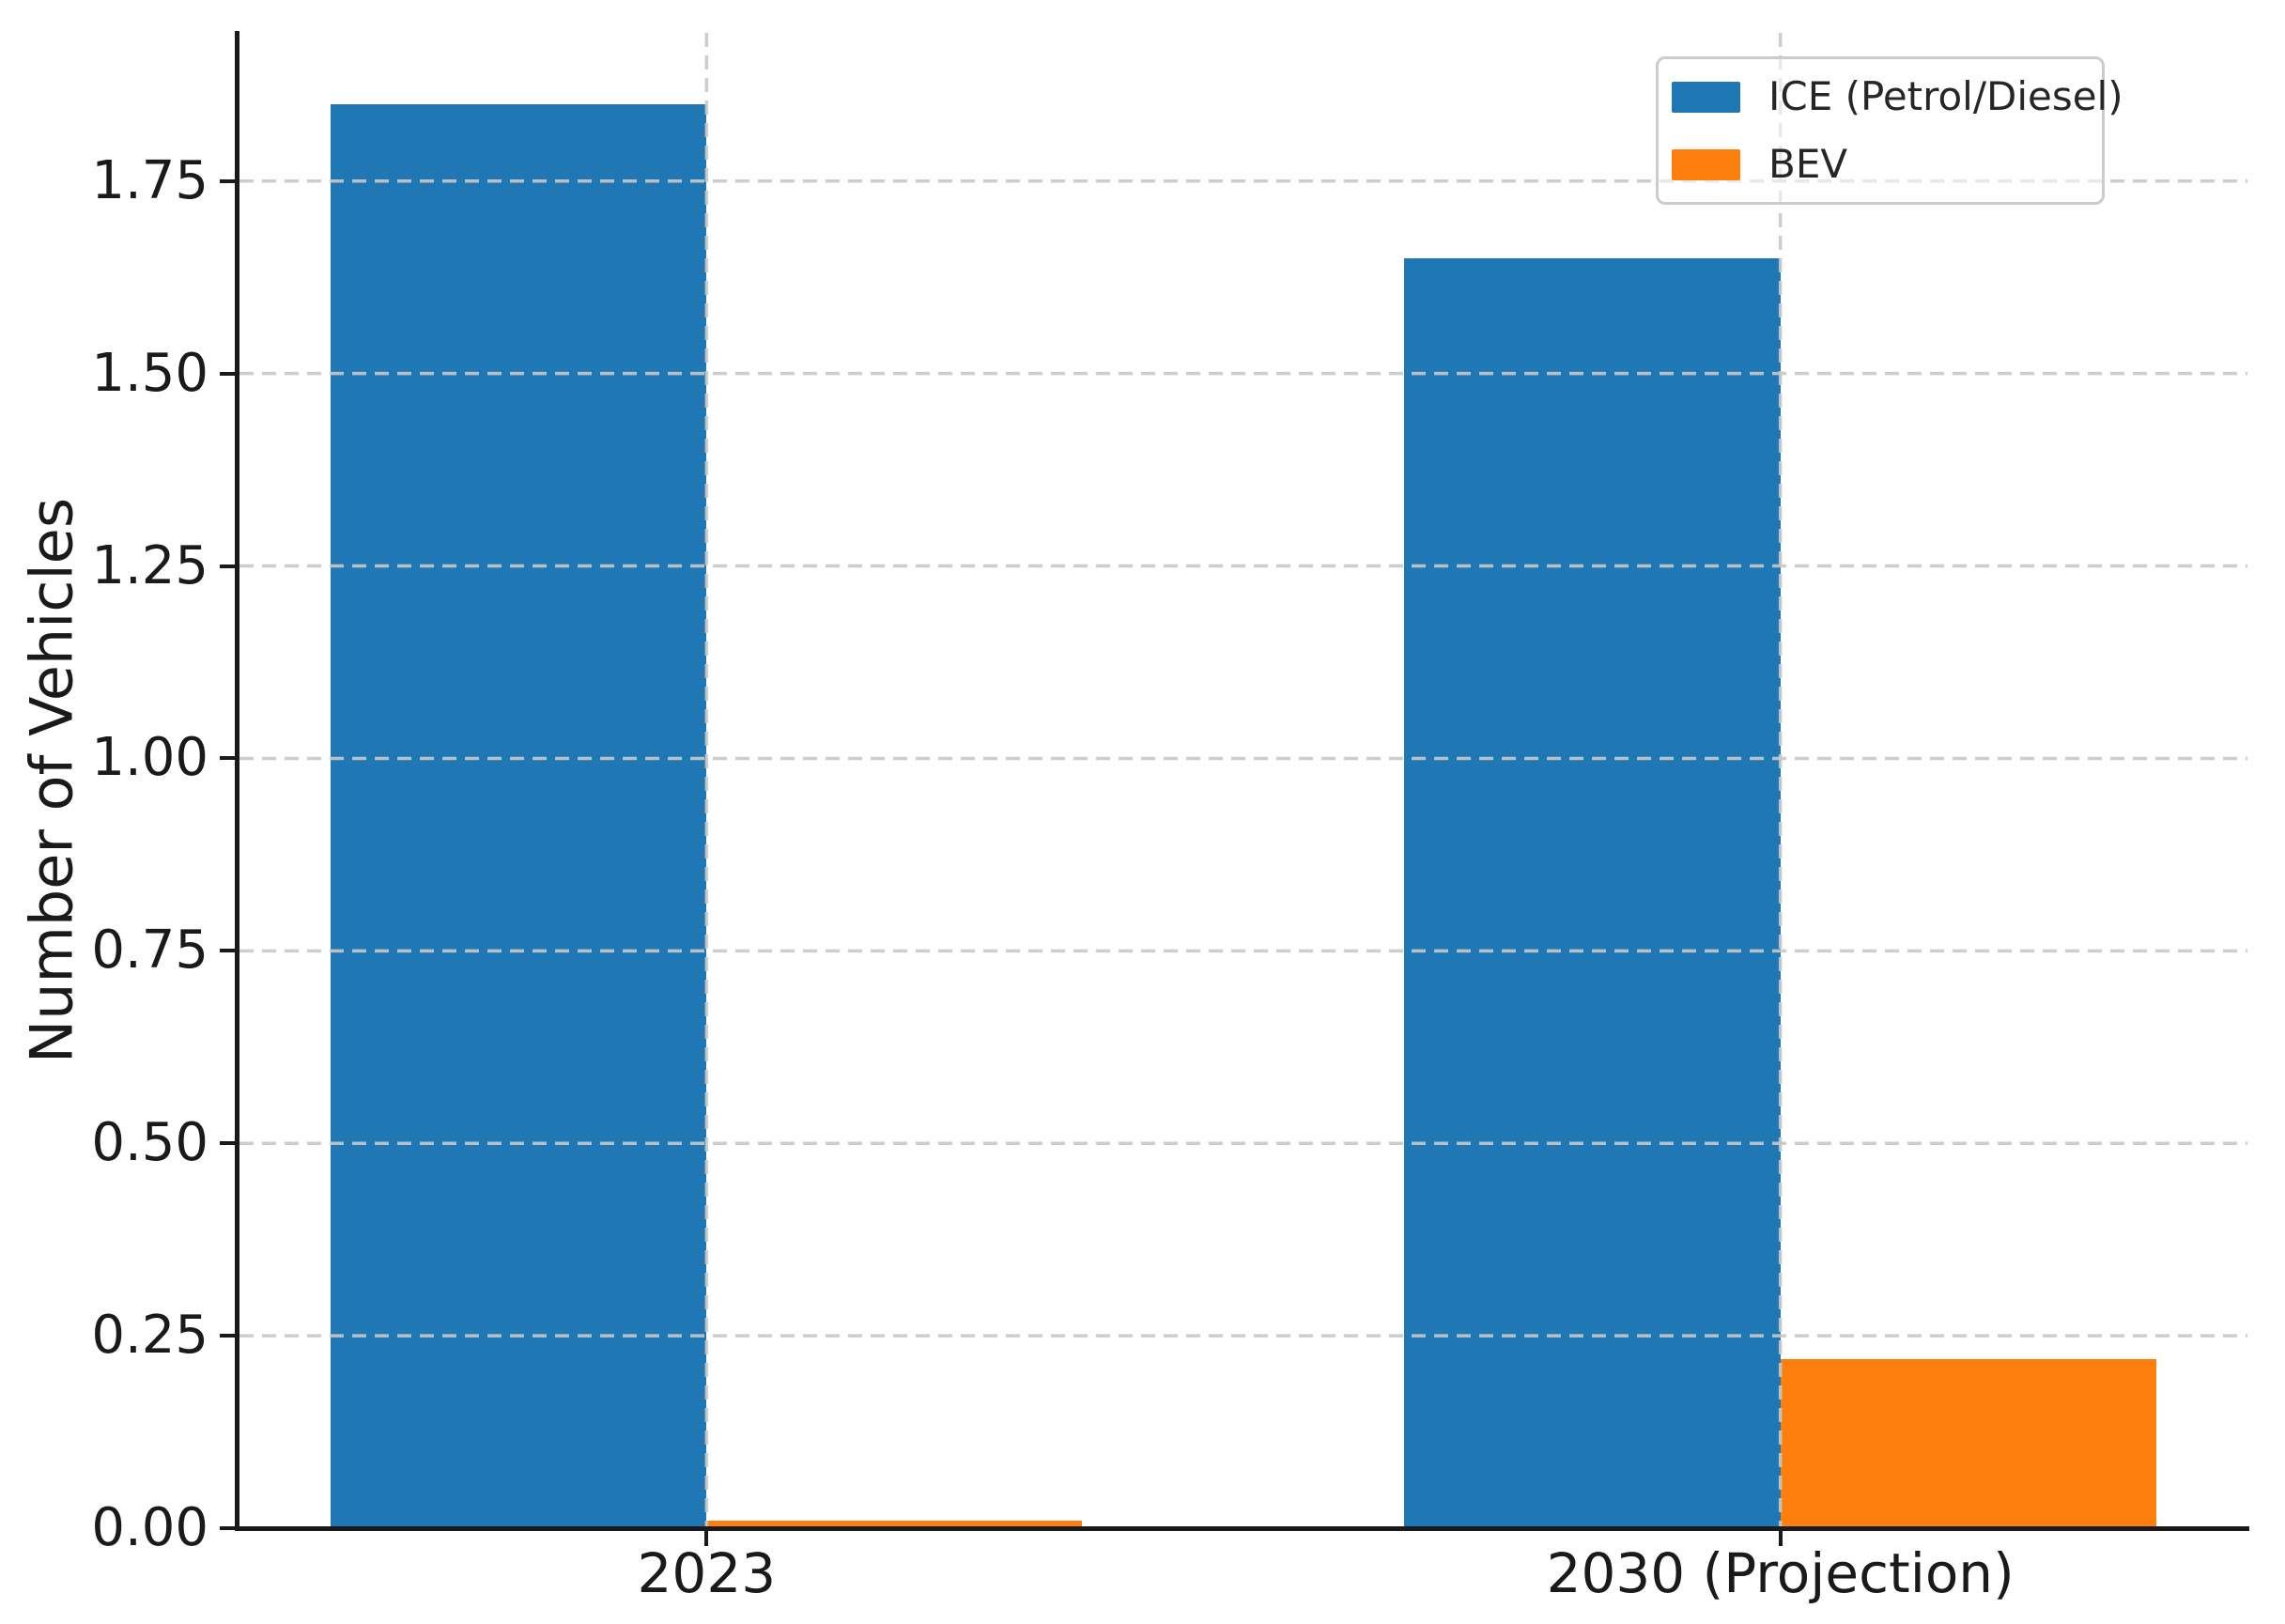 Image resolution: width=2285 pixels, height=1624 pixels. What do you see at coordinates (1592, 892) in the screenshot?
I see `bar-ice-petrol-diesel-2030-projection` at bounding box center [1592, 892].